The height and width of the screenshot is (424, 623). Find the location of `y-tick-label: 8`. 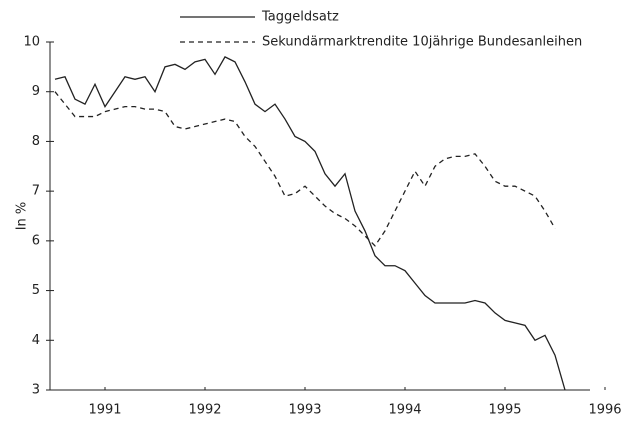

y-tick-label: 8 is located at coordinates (36, 141).